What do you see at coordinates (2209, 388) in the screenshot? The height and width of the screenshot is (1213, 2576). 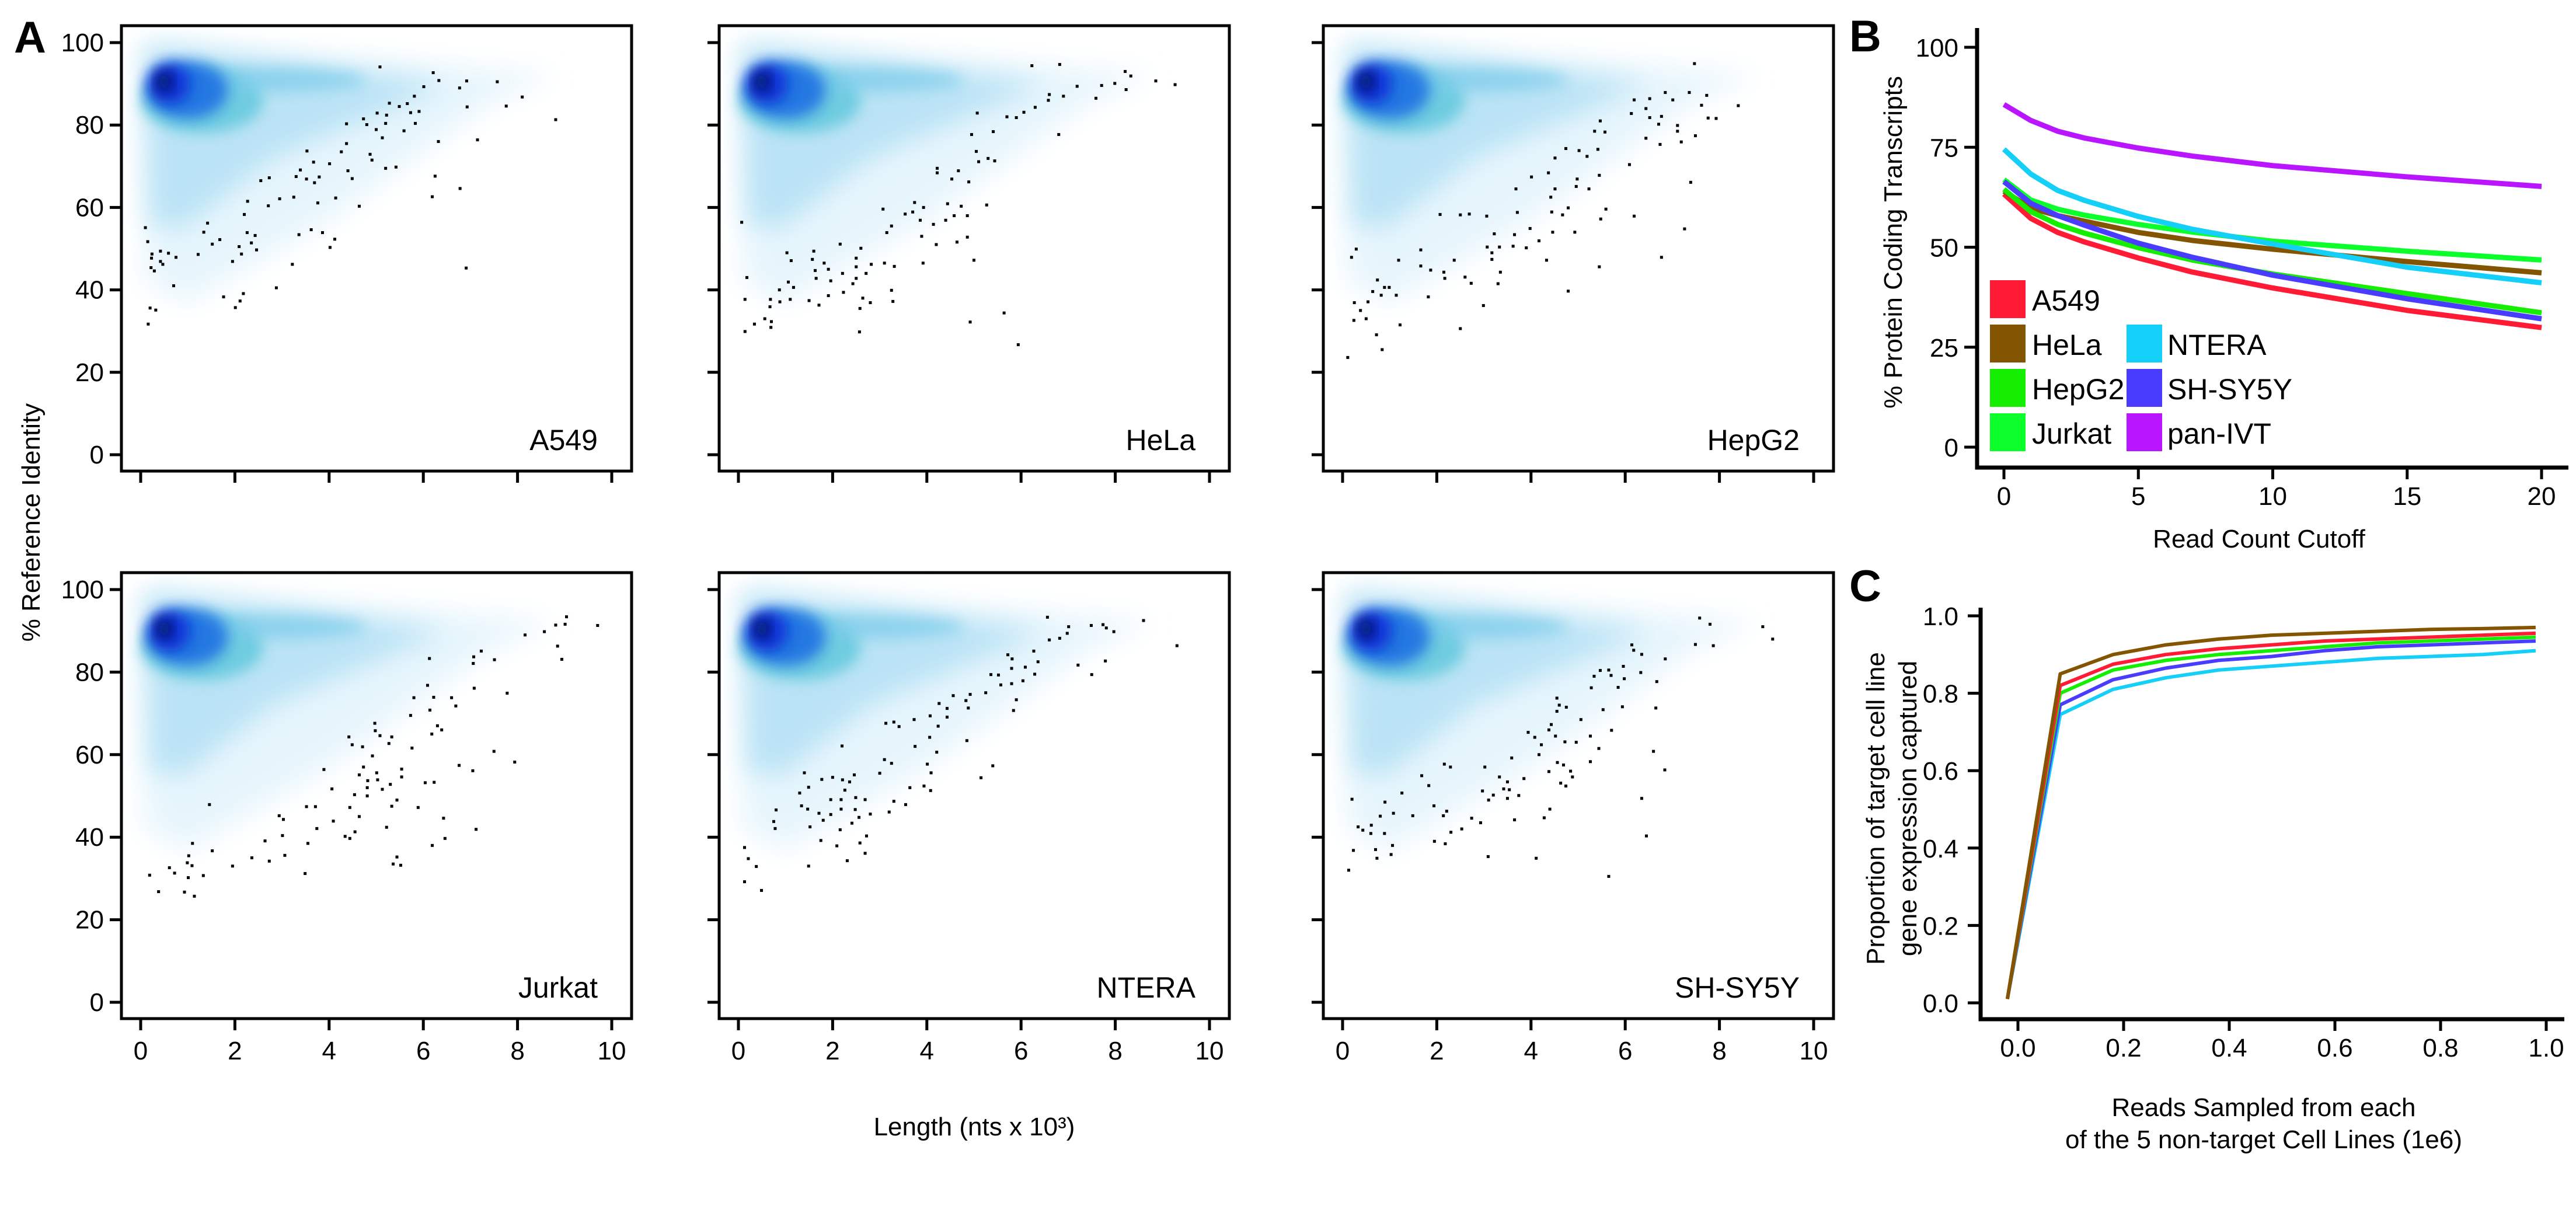 I see `legend-item-sh-sy5y: SH-SY5Y` at bounding box center [2209, 388].